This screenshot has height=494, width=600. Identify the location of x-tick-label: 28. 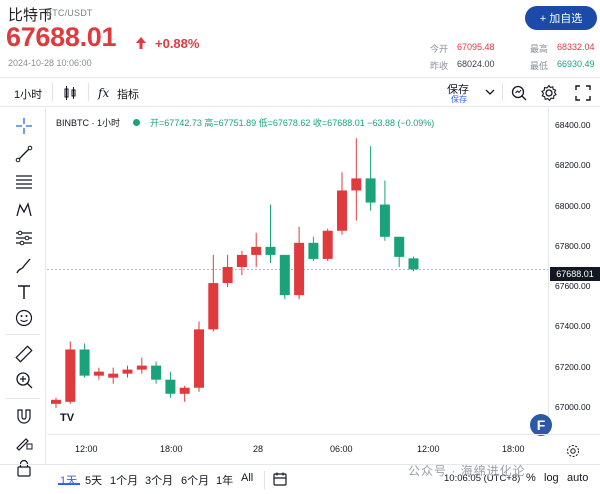
(258, 449).